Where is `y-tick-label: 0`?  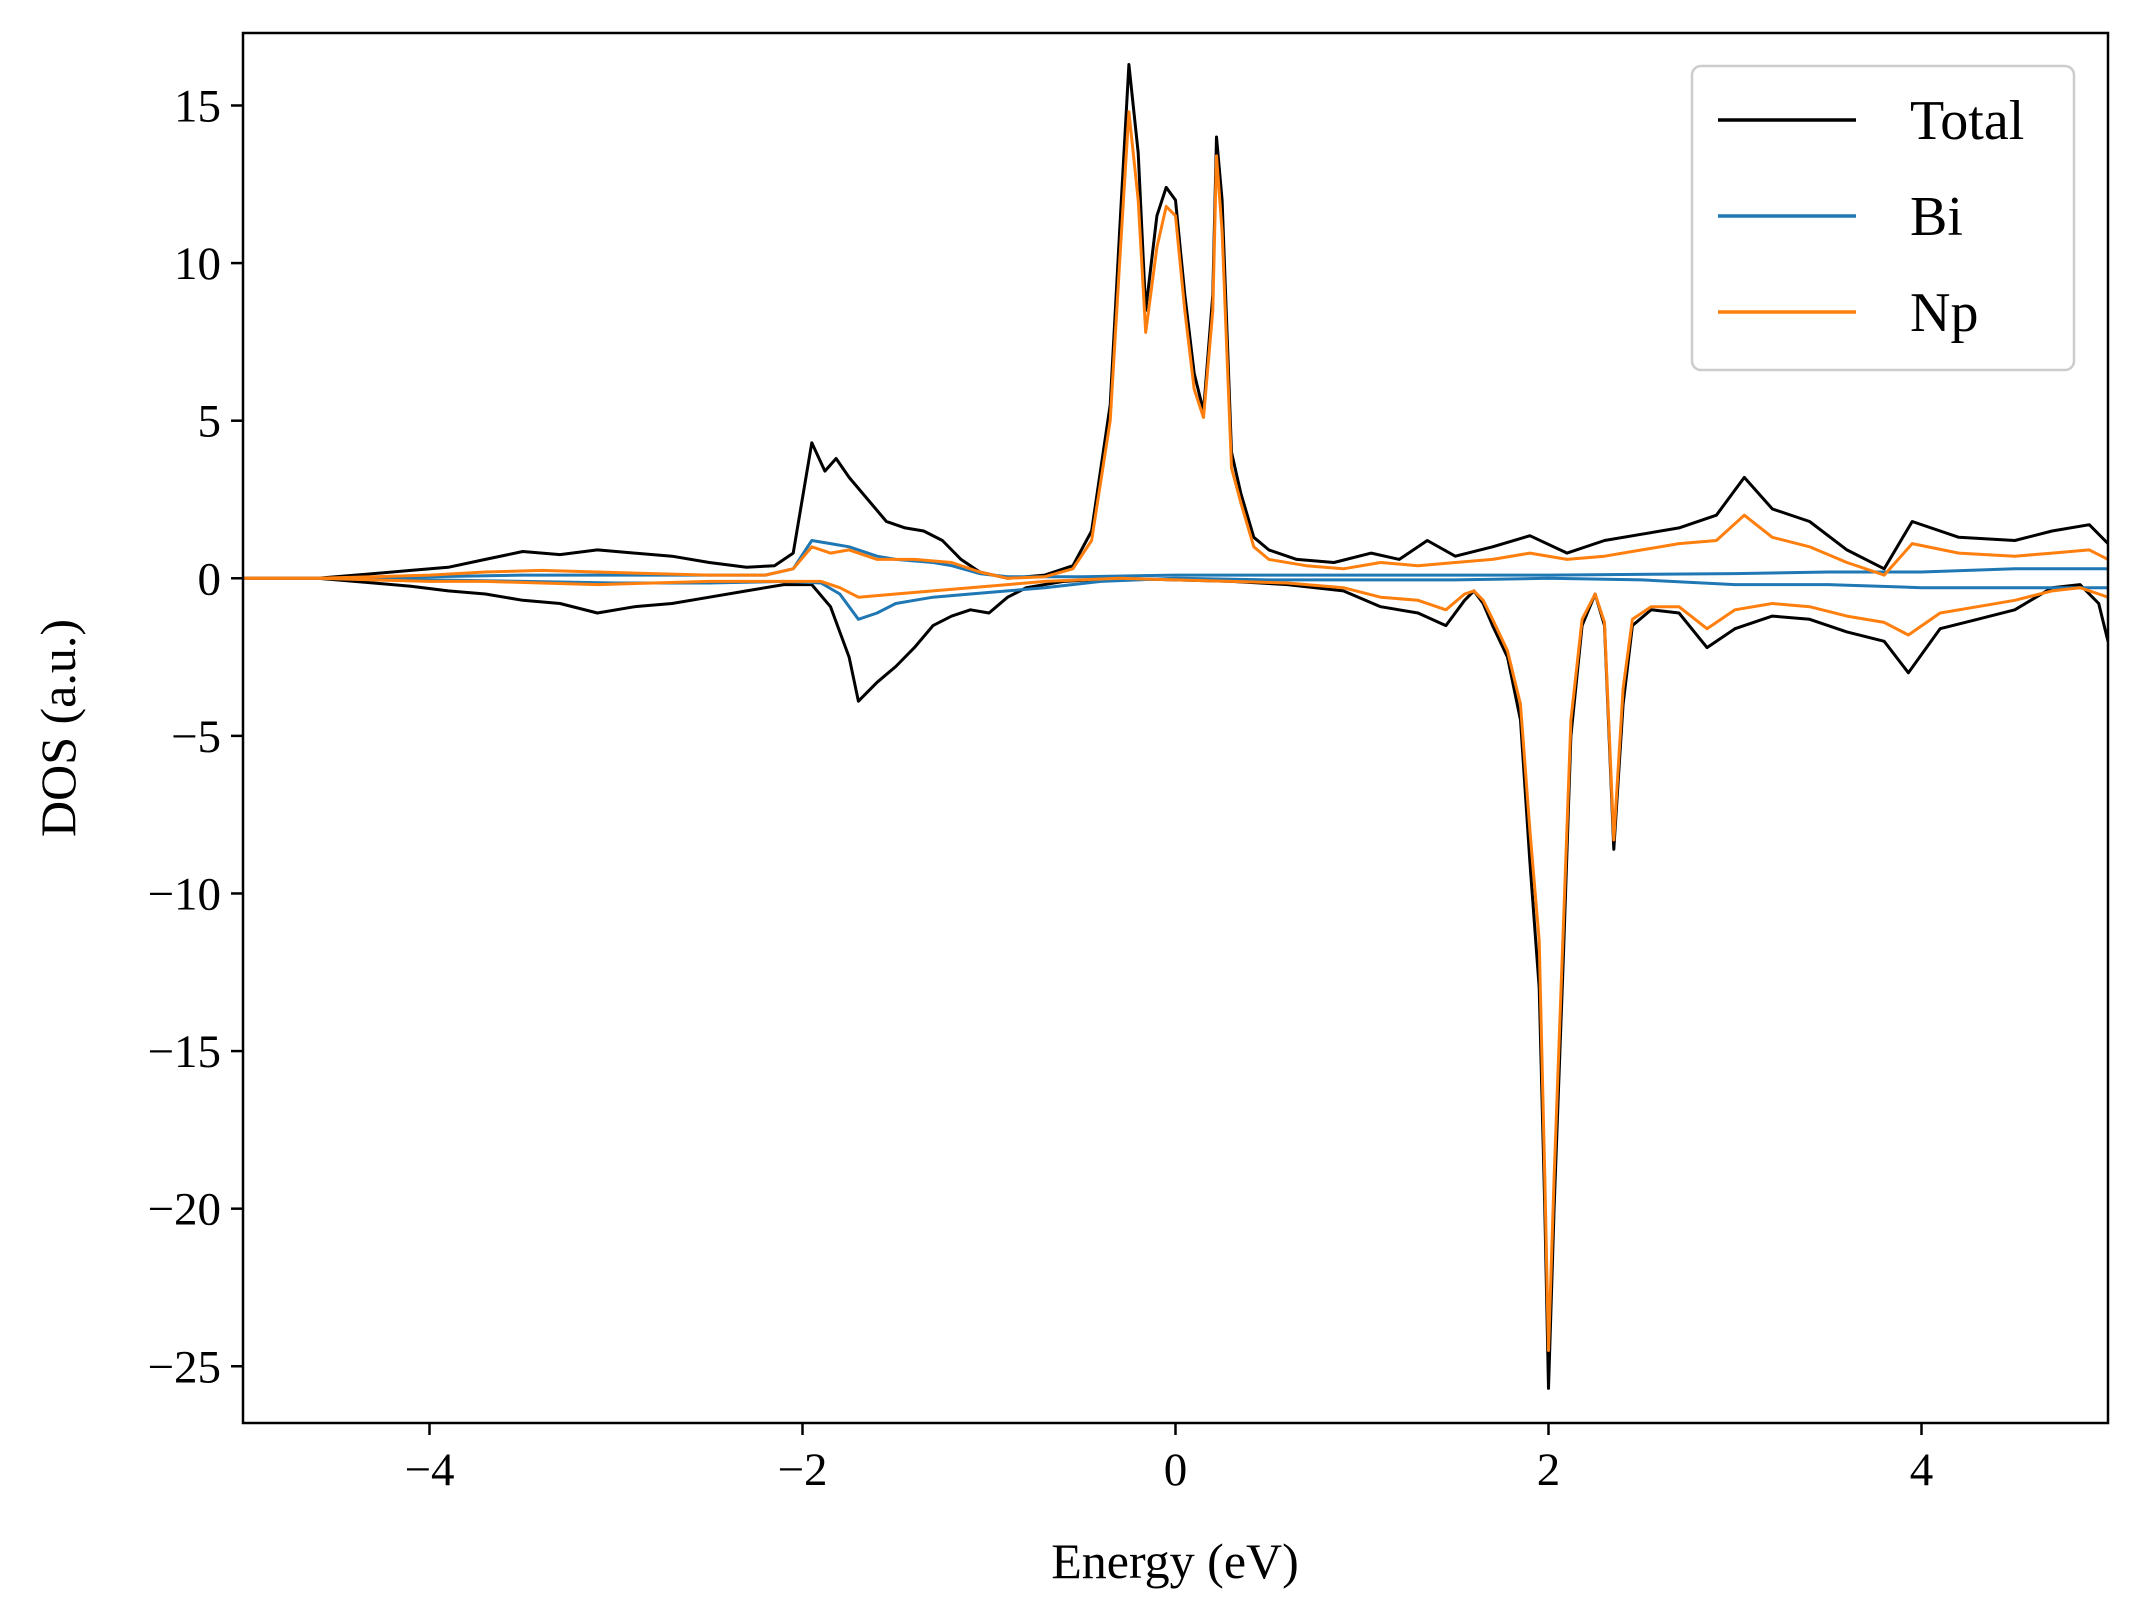 y-tick-label: 0 is located at coordinates (210, 579).